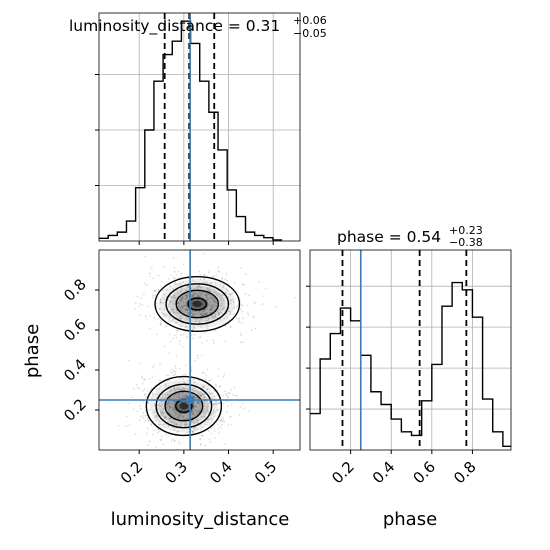  Describe the element at coordinates (197, 304) in the screenshot. I see `density-shade` at that location.